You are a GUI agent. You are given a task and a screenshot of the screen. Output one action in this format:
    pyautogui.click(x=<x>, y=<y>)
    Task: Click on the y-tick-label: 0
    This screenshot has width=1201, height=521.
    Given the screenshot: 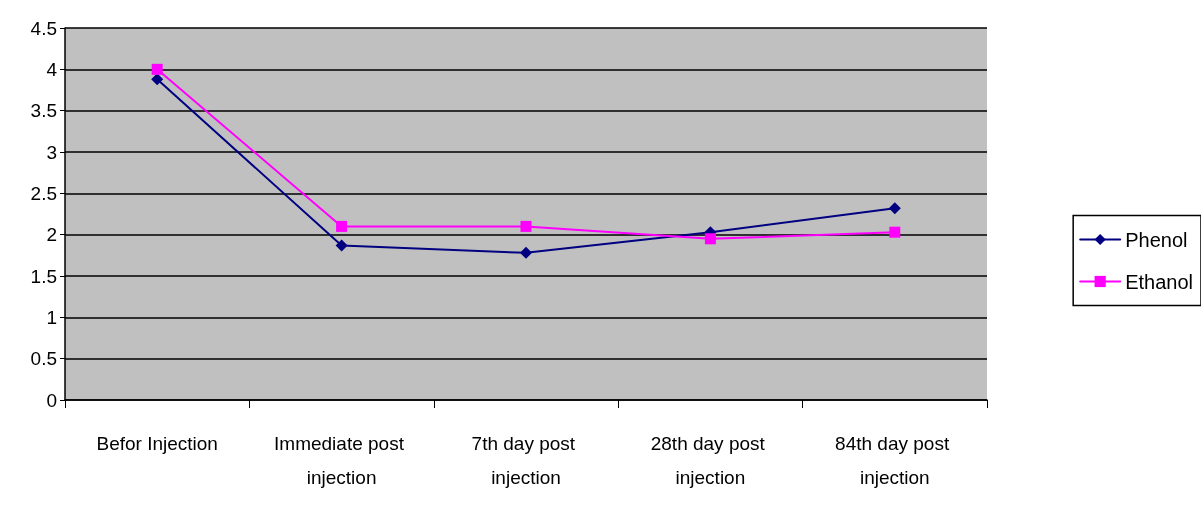 What is the action you would take?
    pyautogui.click(x=51, y=400)
    